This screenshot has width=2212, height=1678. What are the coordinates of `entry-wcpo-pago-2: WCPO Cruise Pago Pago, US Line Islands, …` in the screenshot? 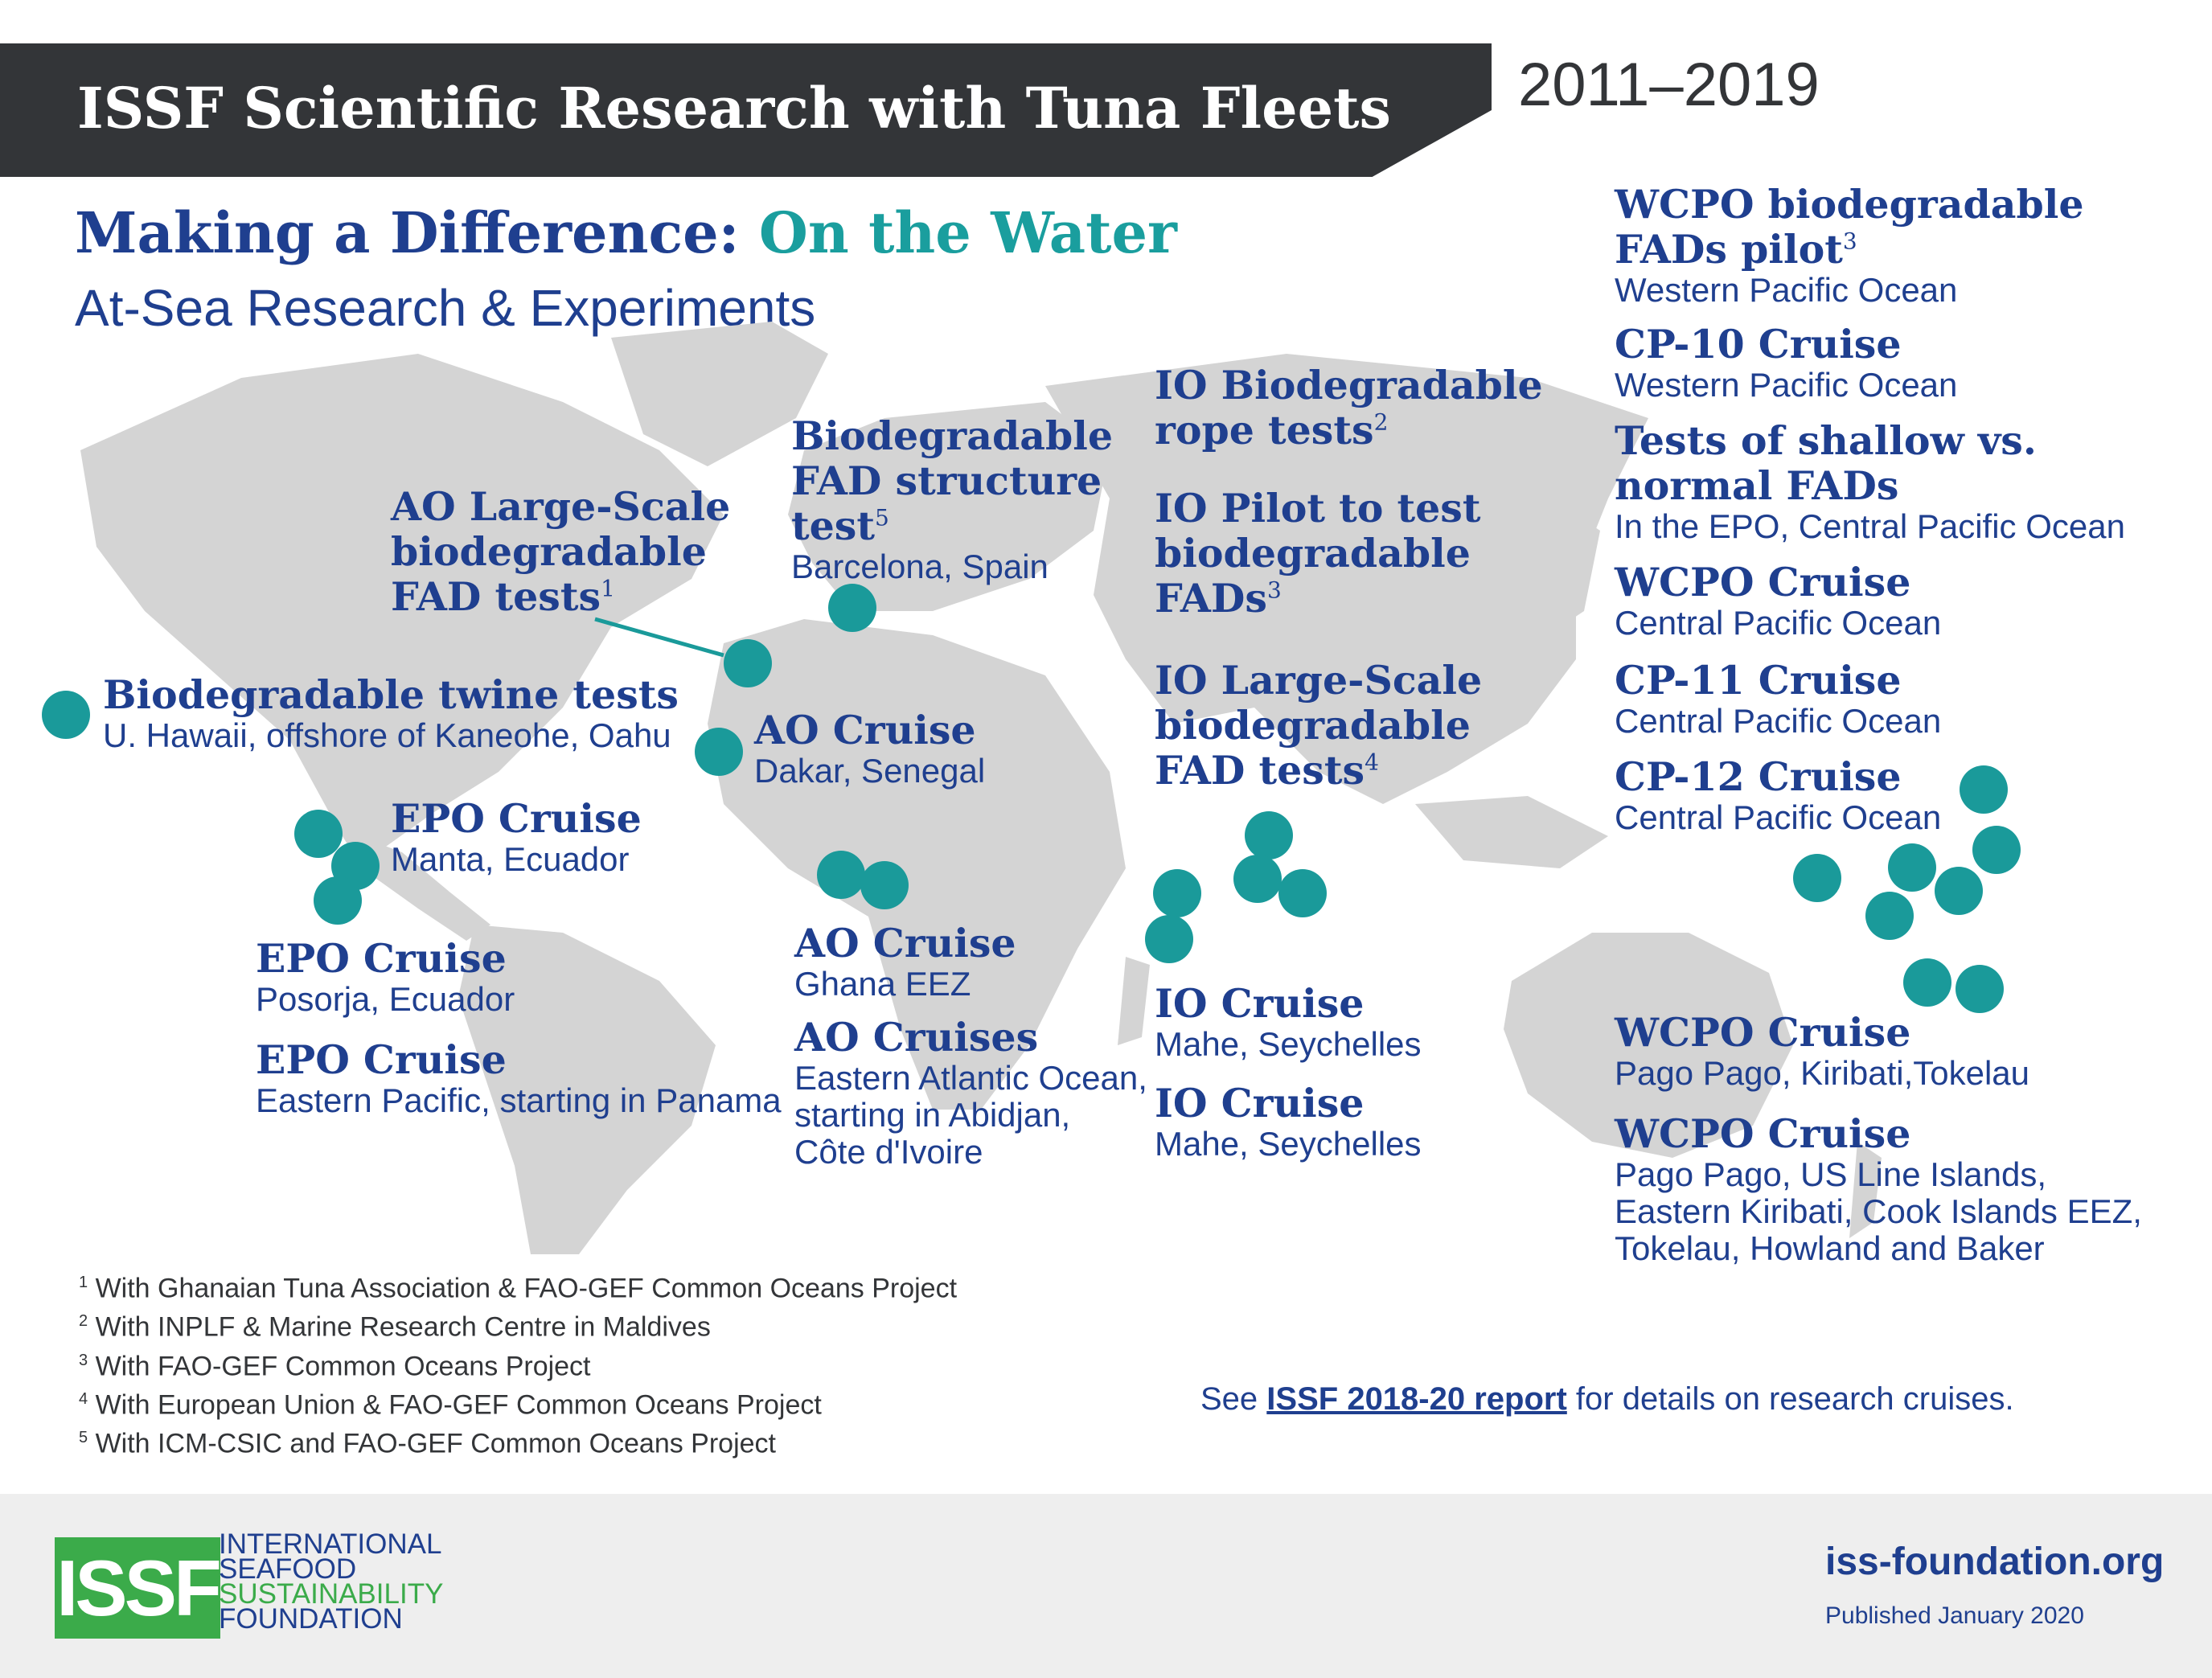 It's located at (1878, 1189).